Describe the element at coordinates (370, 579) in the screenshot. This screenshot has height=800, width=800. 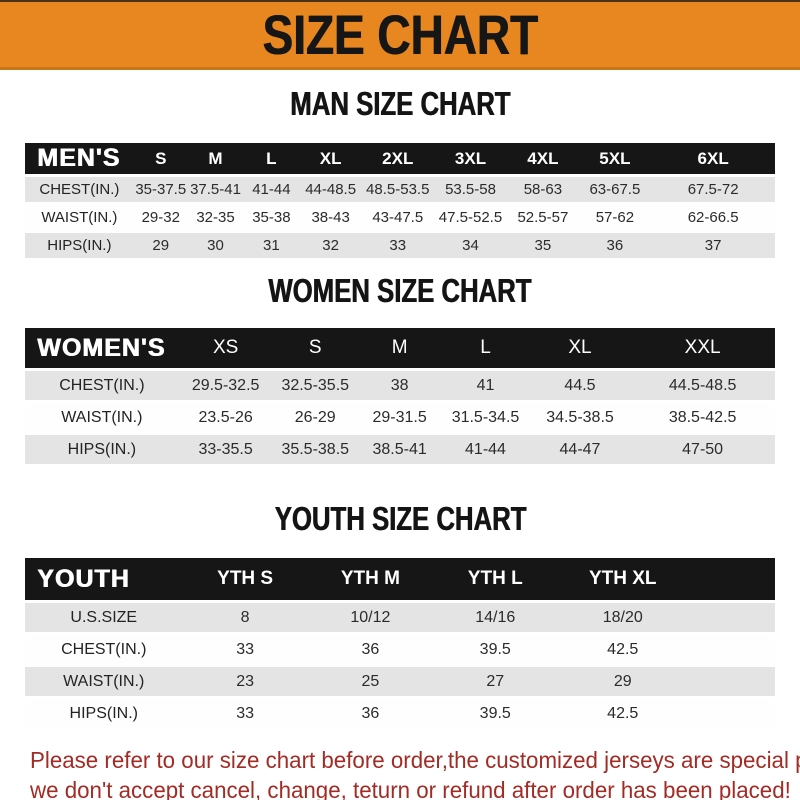
I see `size-column-header: YTH M` at that location.